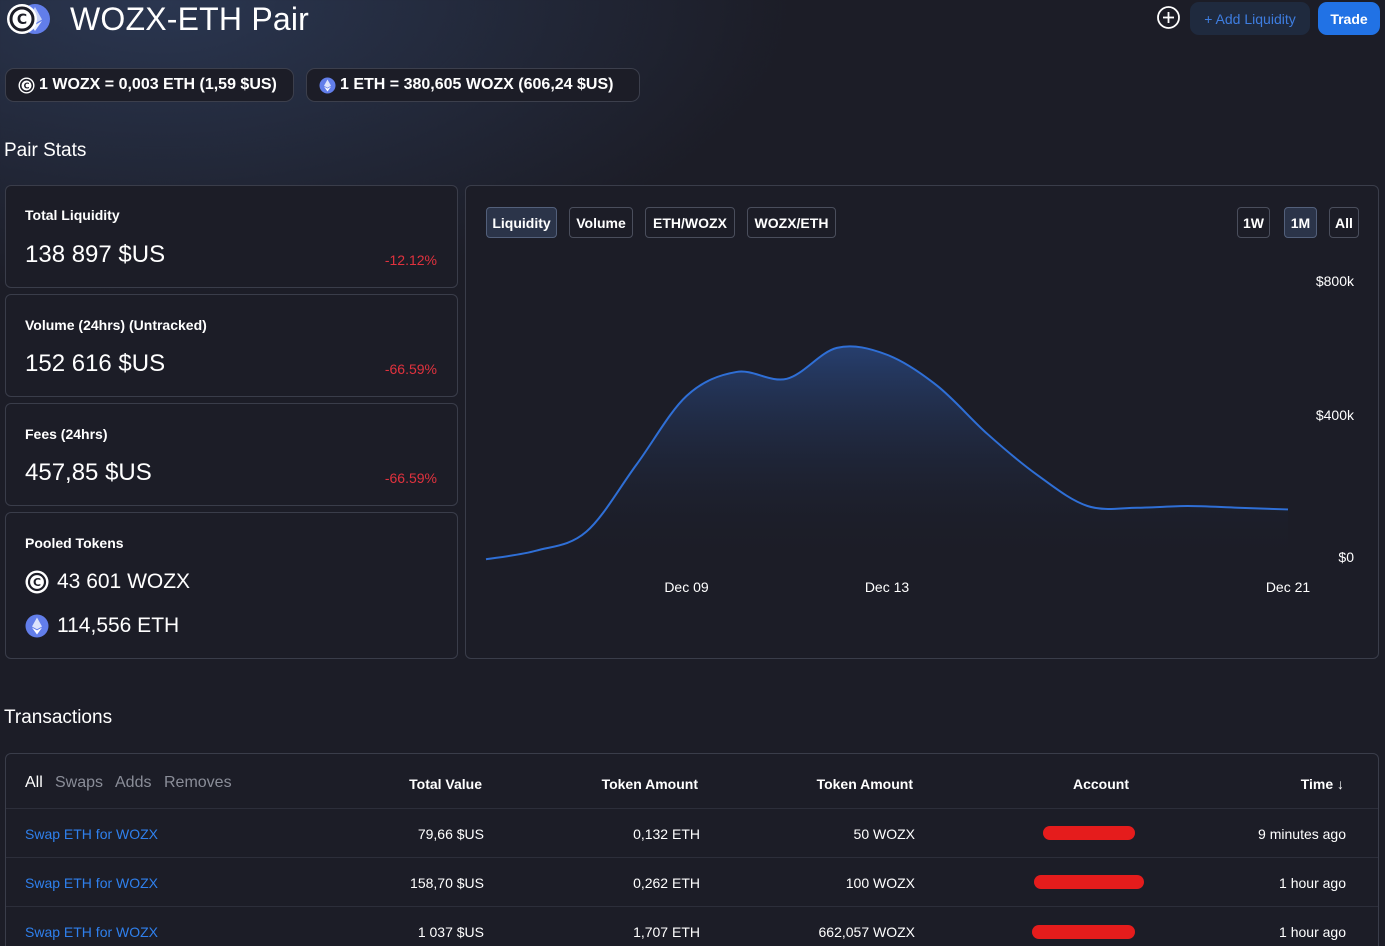 Image resolution: width=1385 pixels, height=946 pixels. Describe the element at coordinates (231, 454) in the screenshot. I see `fees-card: Fees (24hrs) 457,85 $US -66.59%` at that location.